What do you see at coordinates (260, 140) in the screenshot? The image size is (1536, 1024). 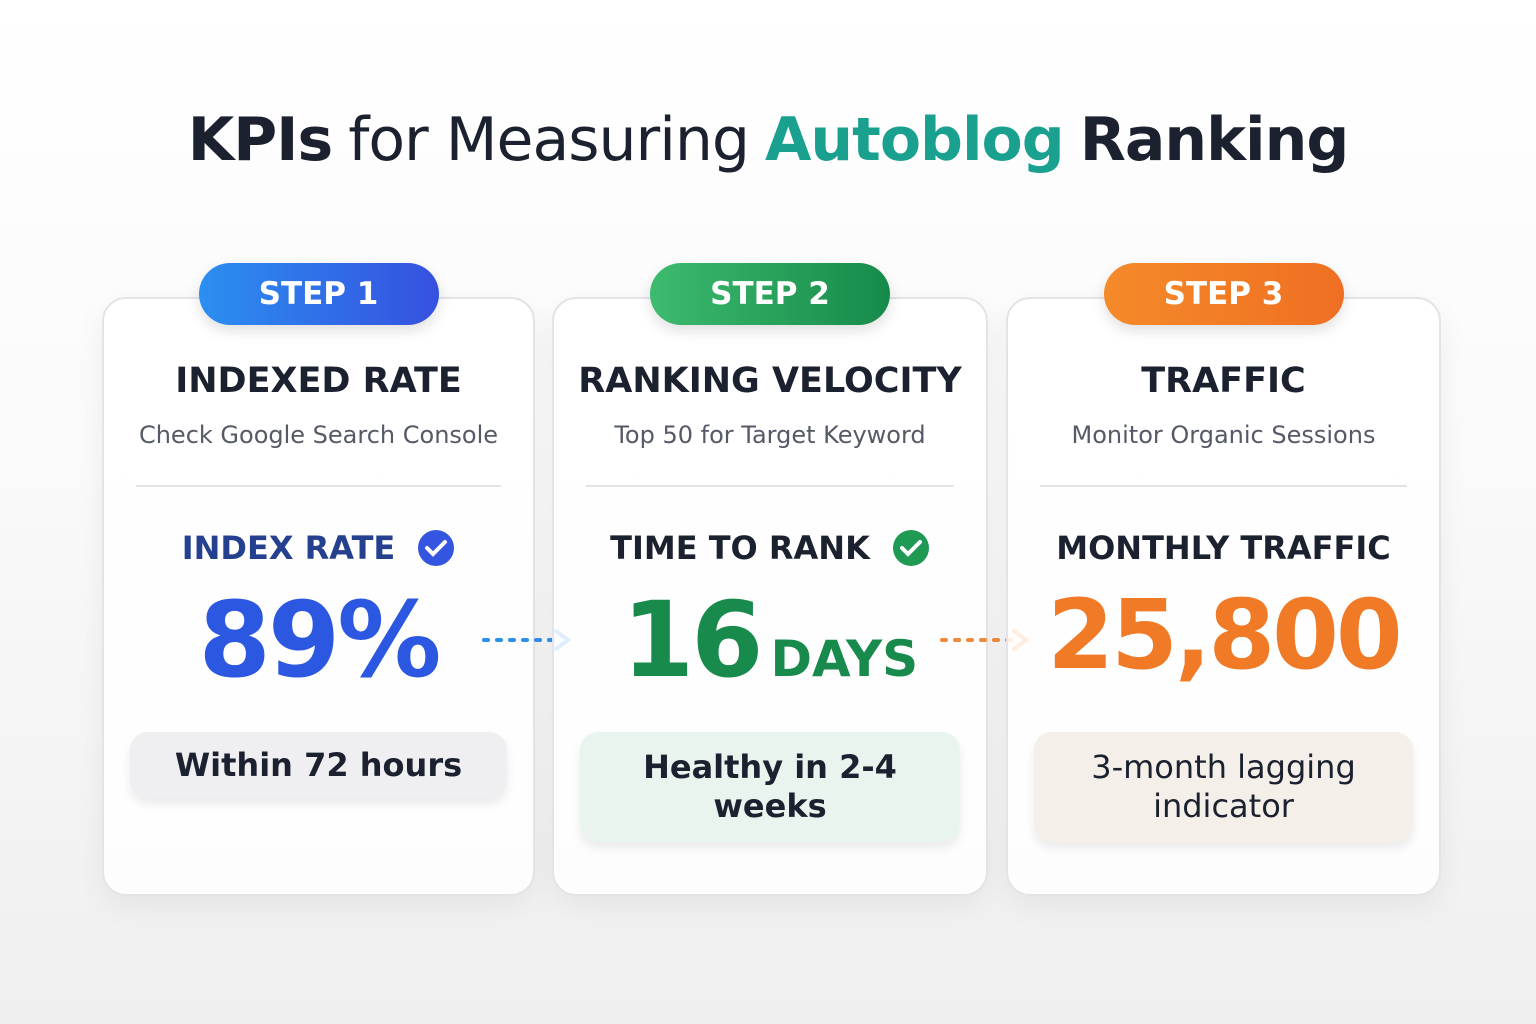 I see `title-part: KPIs` at bounding box center [260, 140].